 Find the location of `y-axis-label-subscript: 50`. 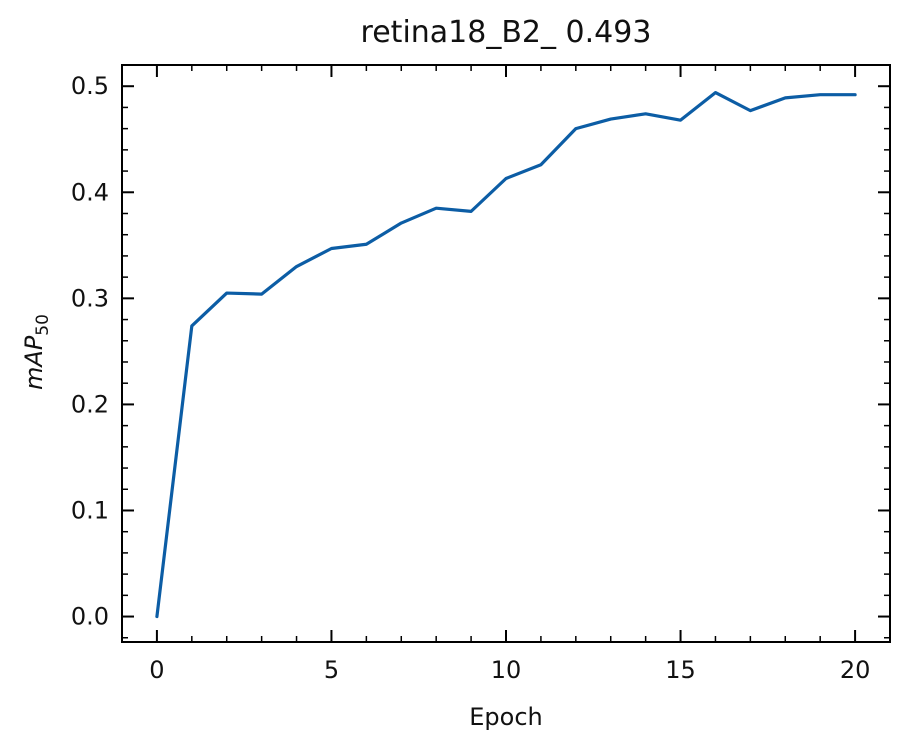

y-axis-label-subscript: 50 is located at coordinates (43, 325).